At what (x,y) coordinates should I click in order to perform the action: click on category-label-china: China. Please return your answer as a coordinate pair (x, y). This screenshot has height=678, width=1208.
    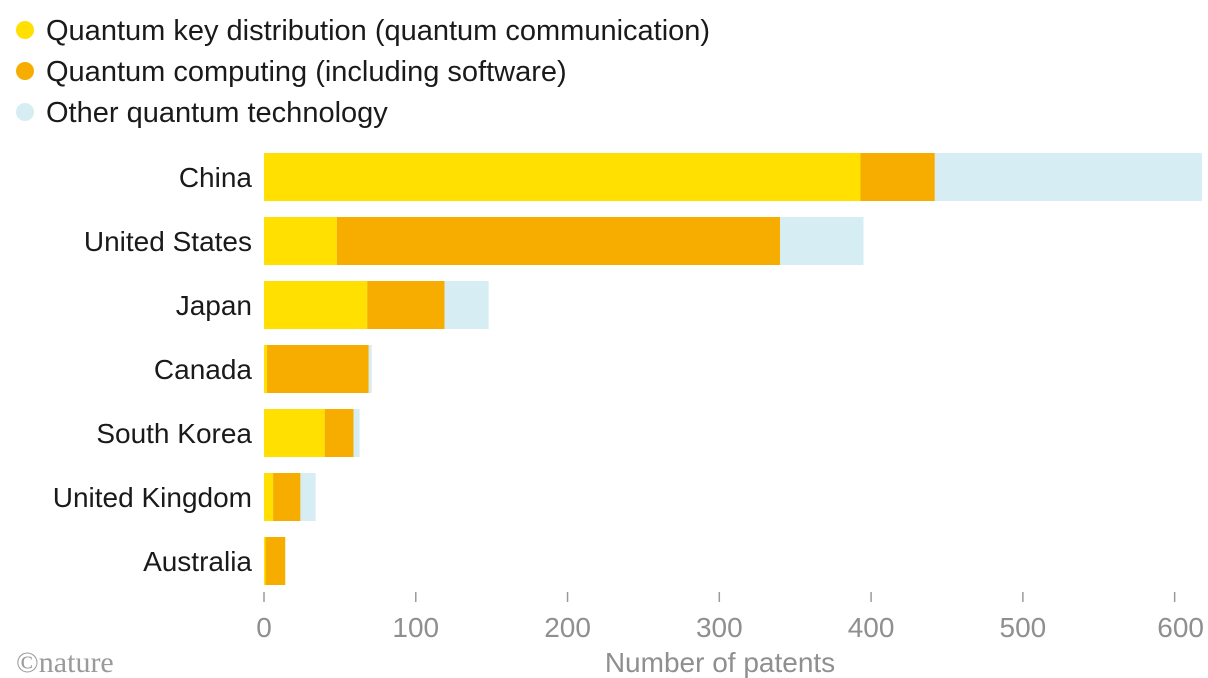
    Looking at the image, I should click on (216, 177).